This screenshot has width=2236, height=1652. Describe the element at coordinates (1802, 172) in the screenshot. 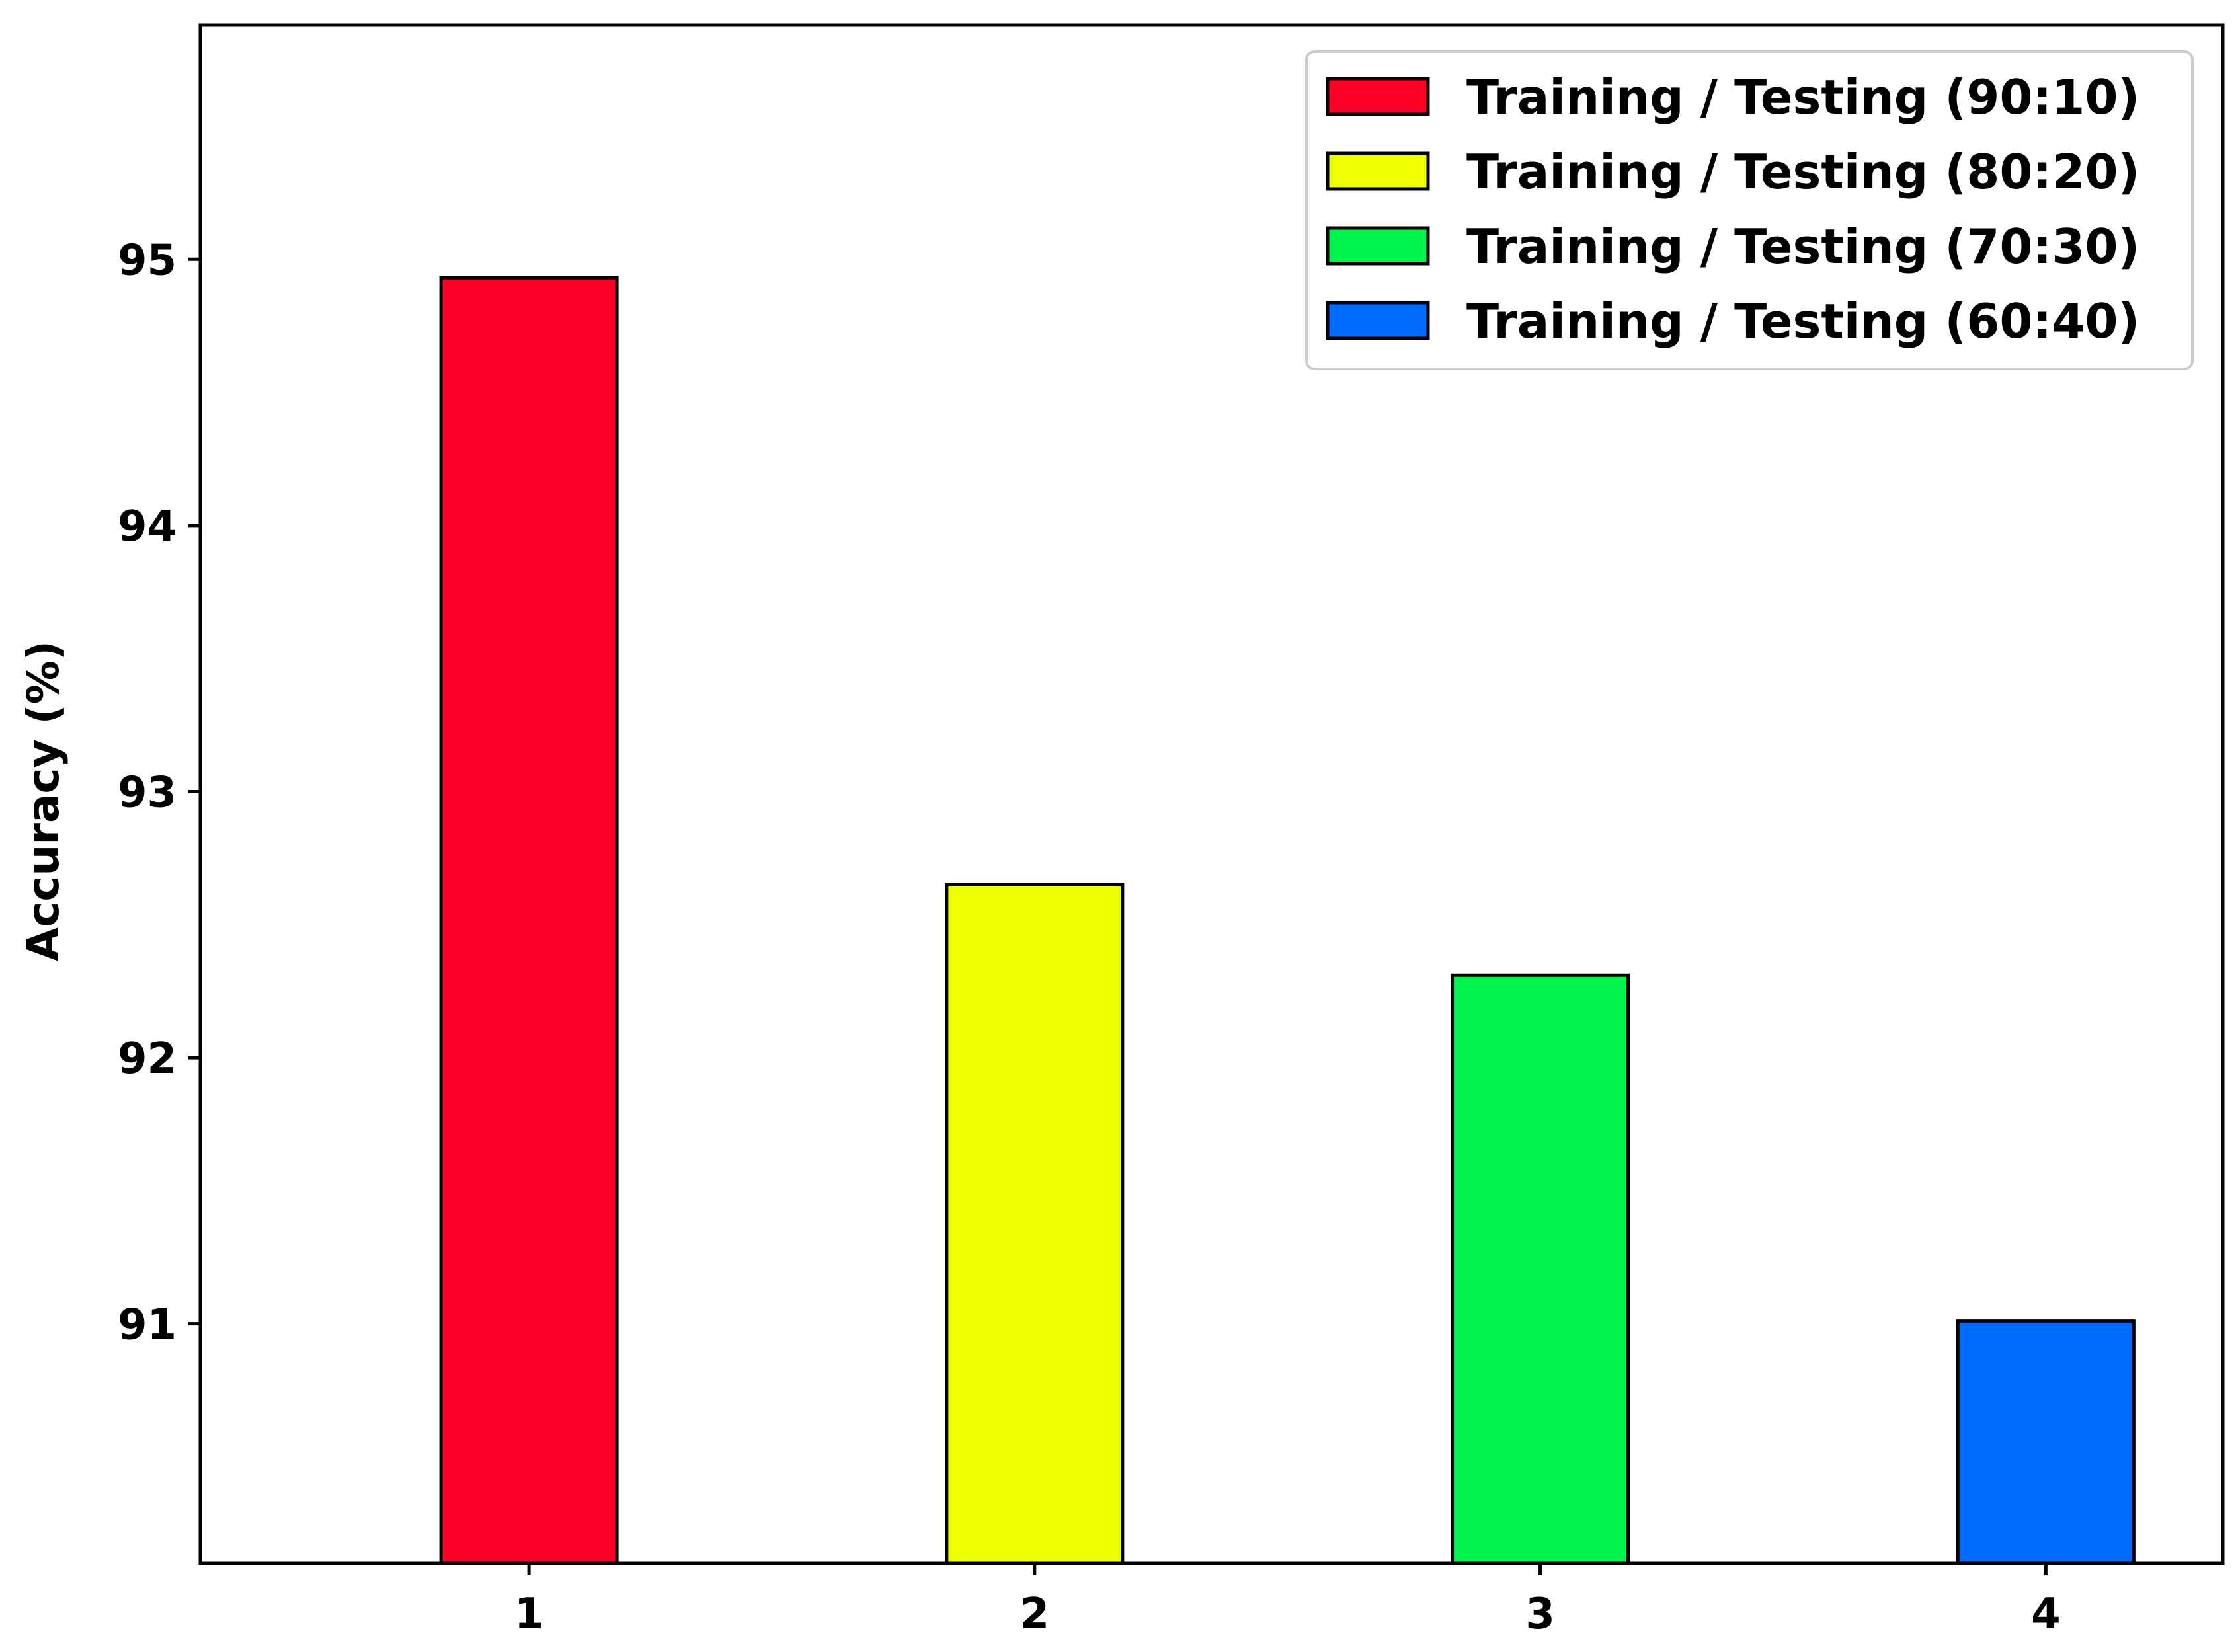

I see `legend-label: Training / Testing (80:20)` at that location.